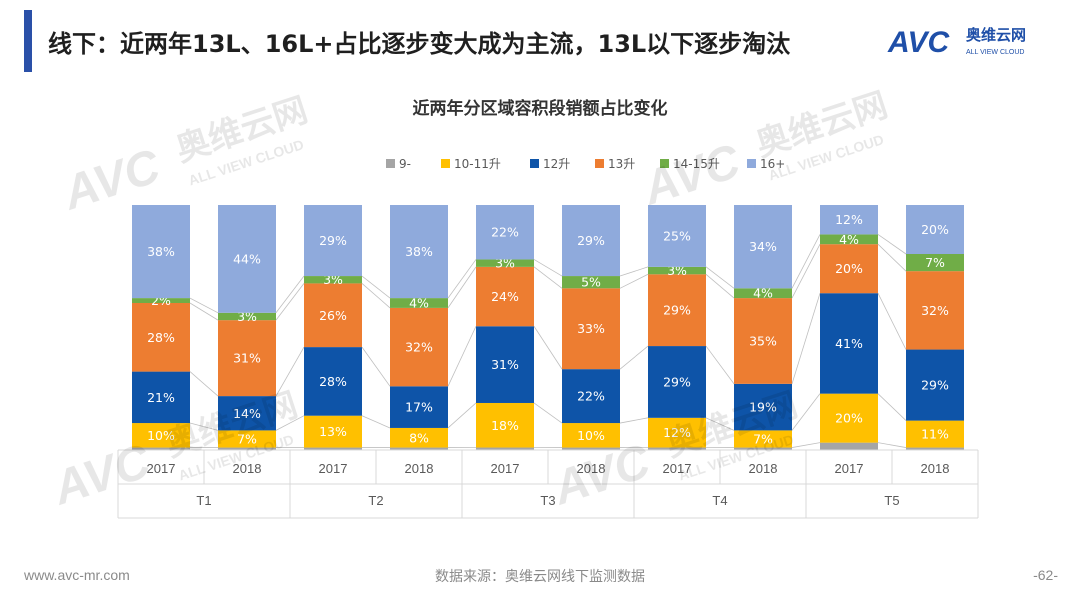 The width and height of the screenshot is (1080, 608). What do you see at coordinates (547, 500) in the screenshot?
I see `group-label: T3` at bounding box center [547, 500].